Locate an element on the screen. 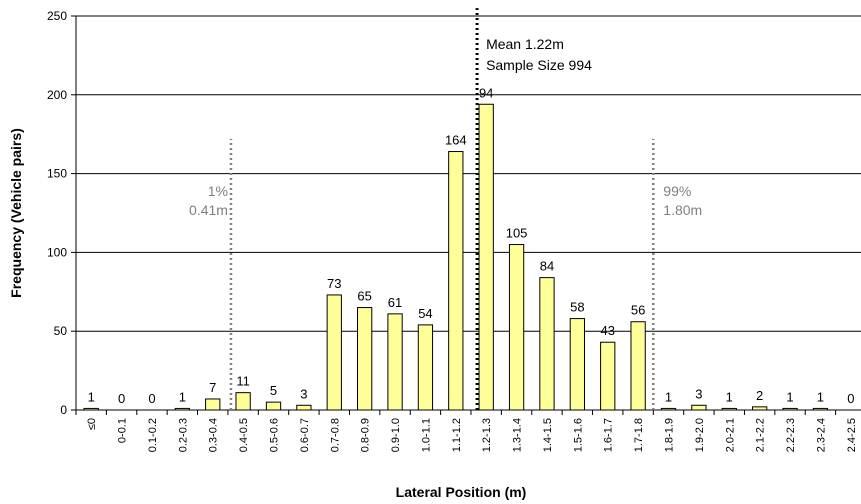  x-tick-label: 1.6-1.7 is located at coordinates (609, 435).